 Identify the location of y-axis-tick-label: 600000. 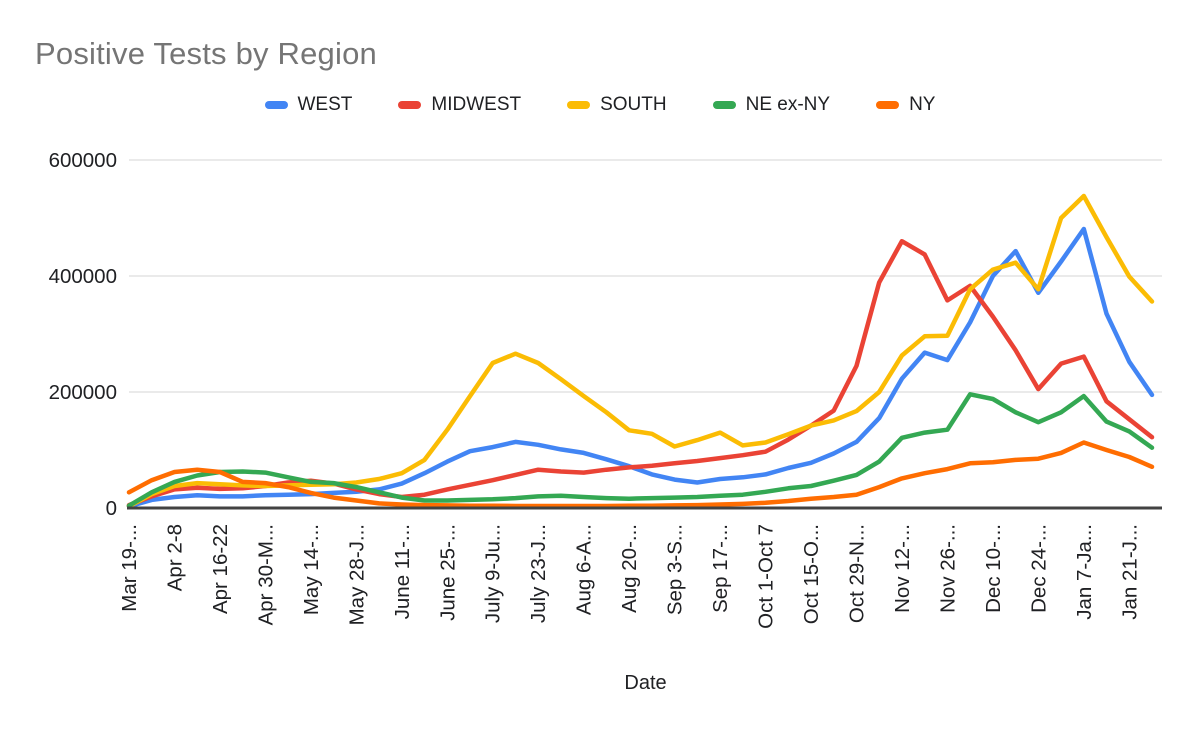
(83, 160).